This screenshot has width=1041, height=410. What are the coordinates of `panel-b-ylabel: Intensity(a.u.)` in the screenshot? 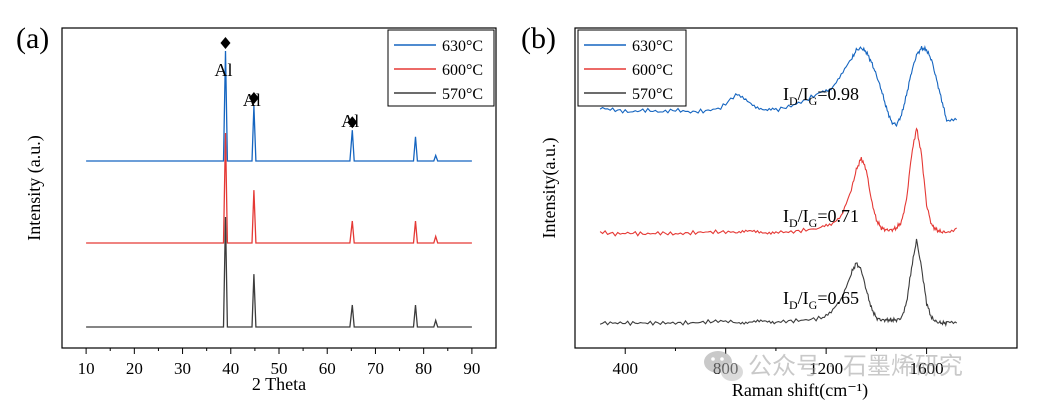 It's located at (549, 188).